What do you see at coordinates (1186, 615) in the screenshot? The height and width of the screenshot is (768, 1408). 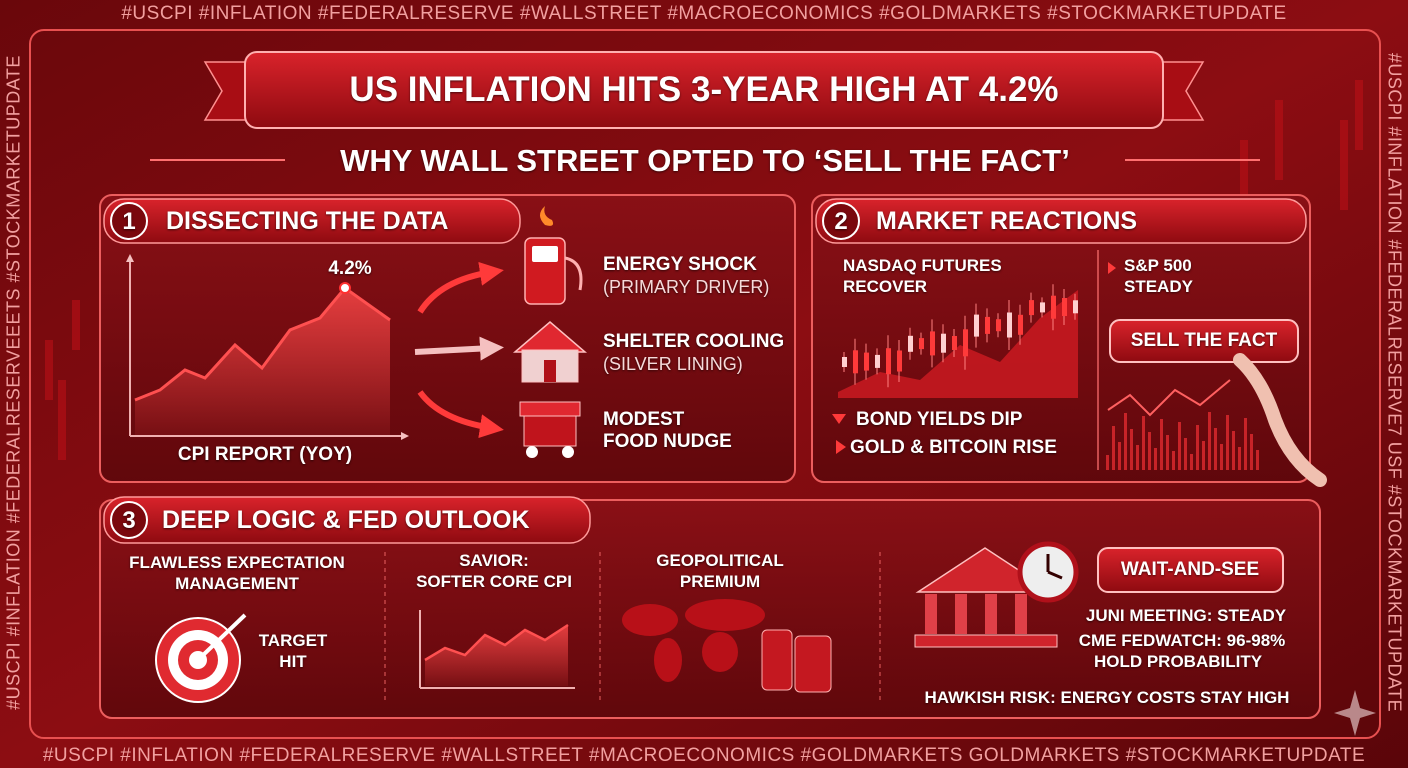 I see `fed-note: JUNI MEETING: STEADY` at bounding box center [1186, 615].